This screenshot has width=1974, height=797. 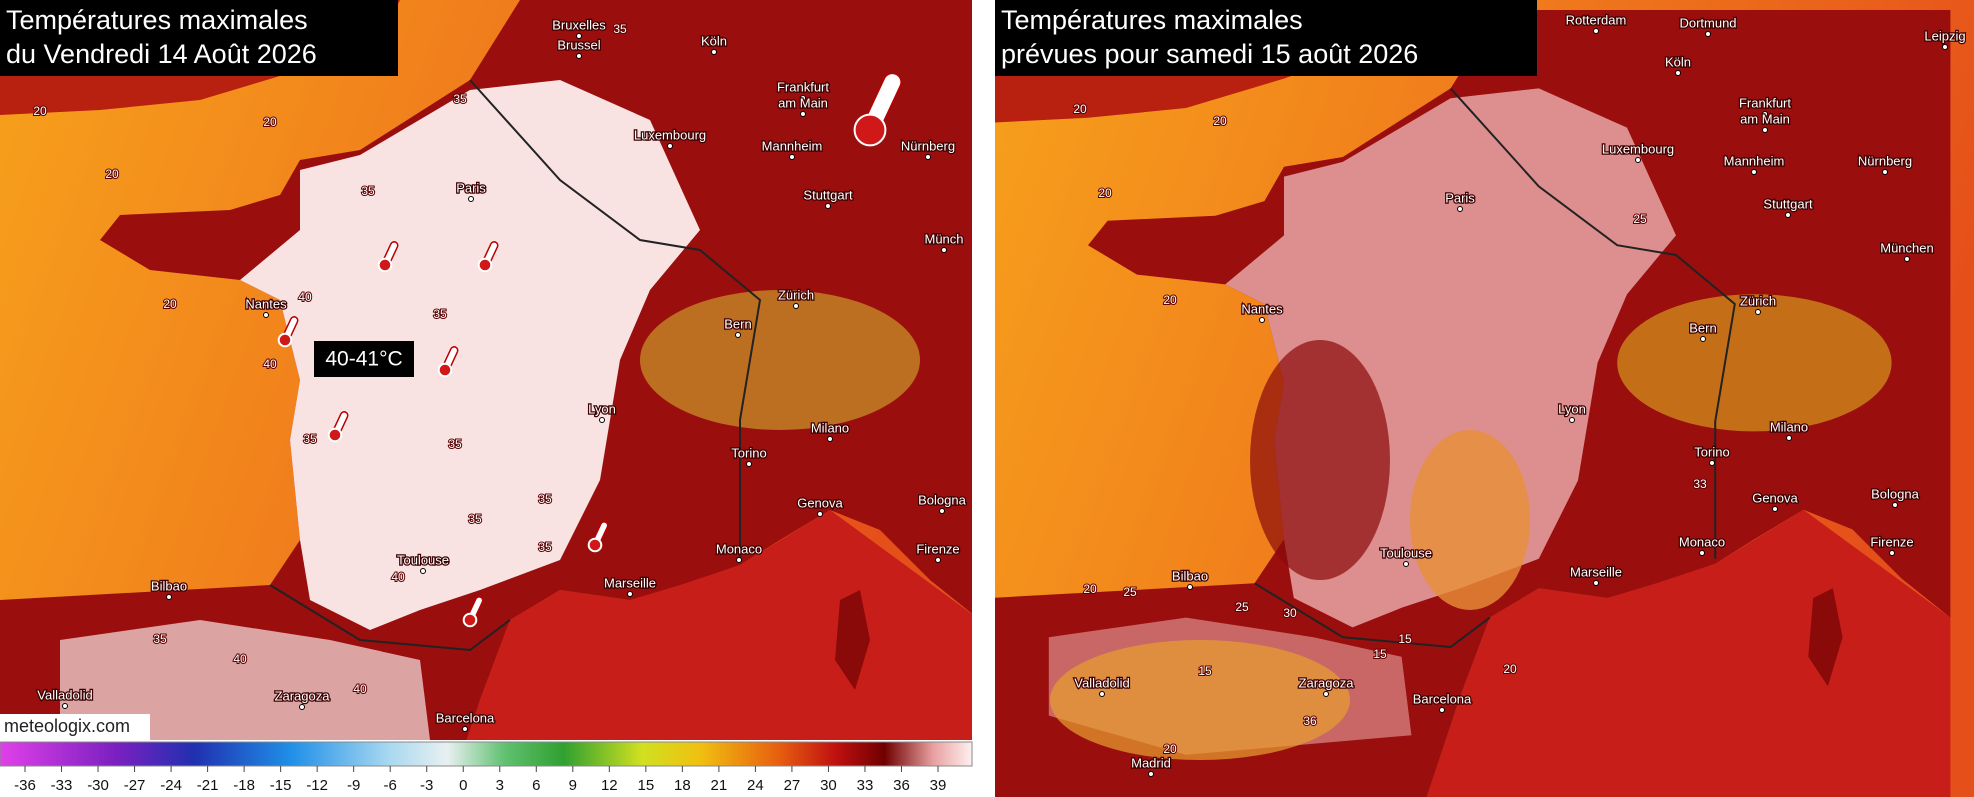 What do you see at coordinates (578, 44) in the screenshot?
I see `city-label: Brussel` at bounding box center [578, 44].